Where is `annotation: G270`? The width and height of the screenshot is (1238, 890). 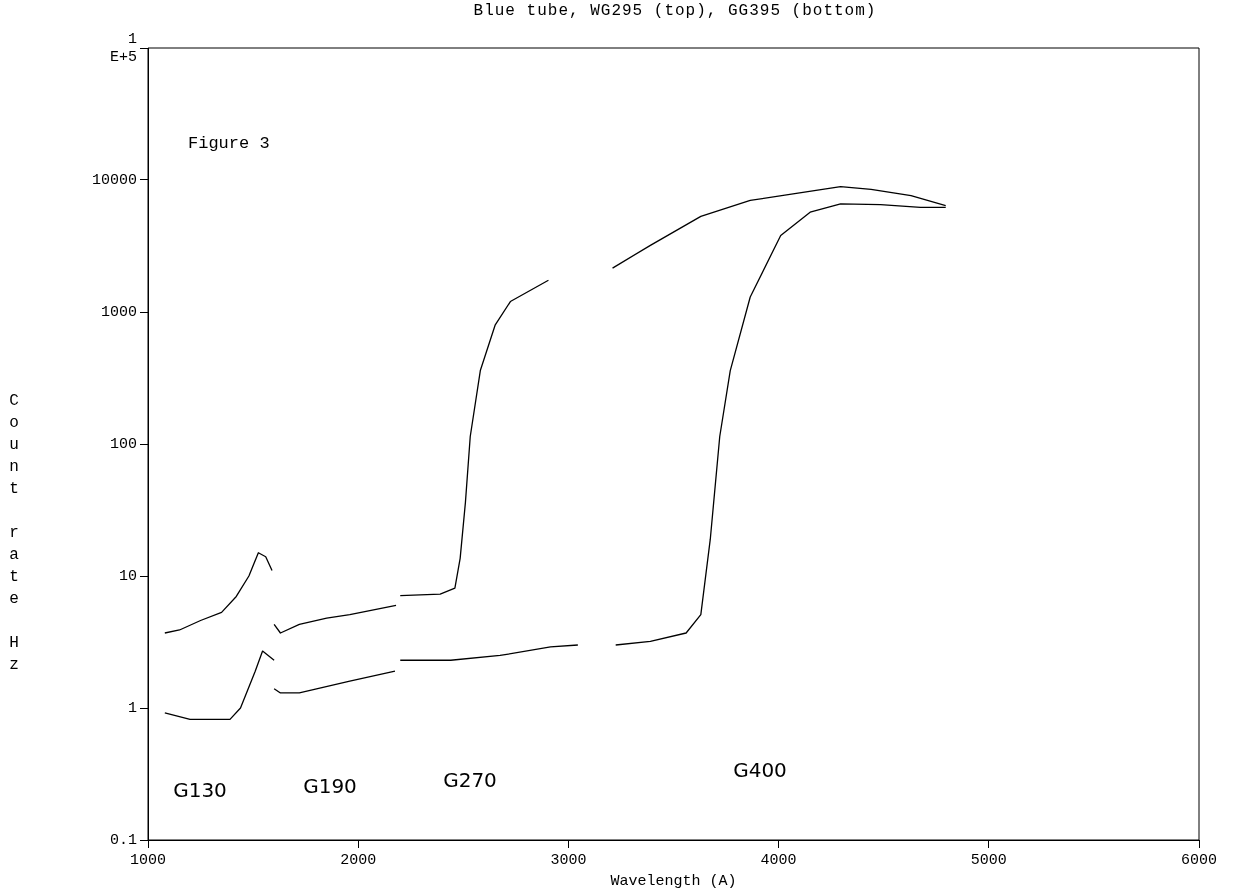
annotation: G270 is located at coordinates (470, 780).